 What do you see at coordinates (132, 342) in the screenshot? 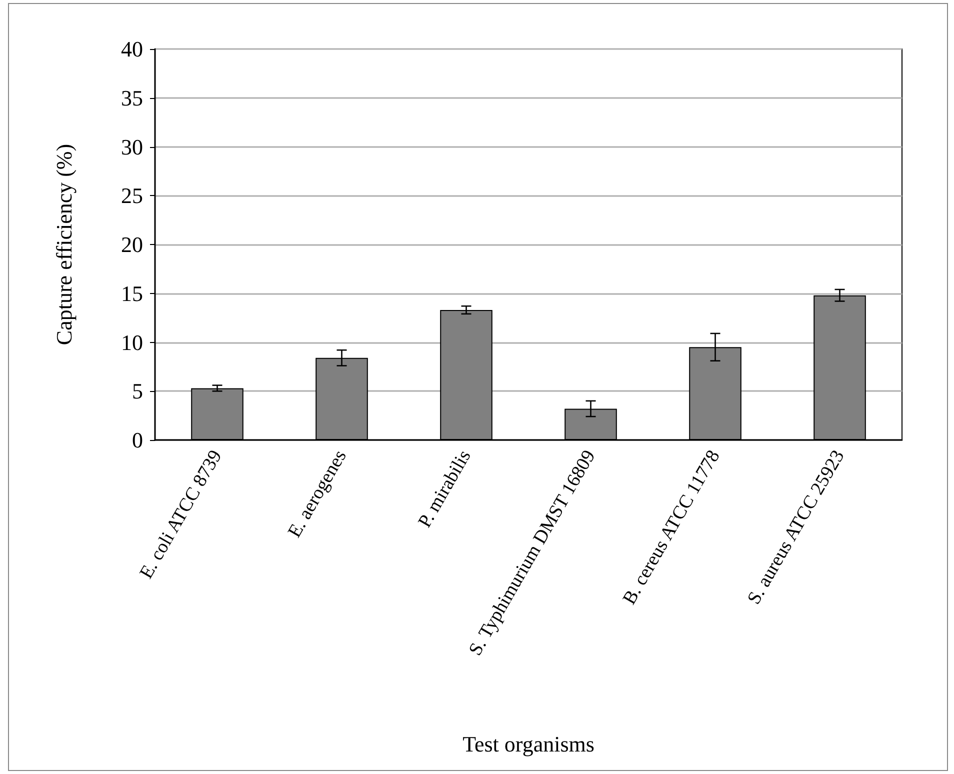
I see `y-tick-label: 10` at bounding box center [132, 342].